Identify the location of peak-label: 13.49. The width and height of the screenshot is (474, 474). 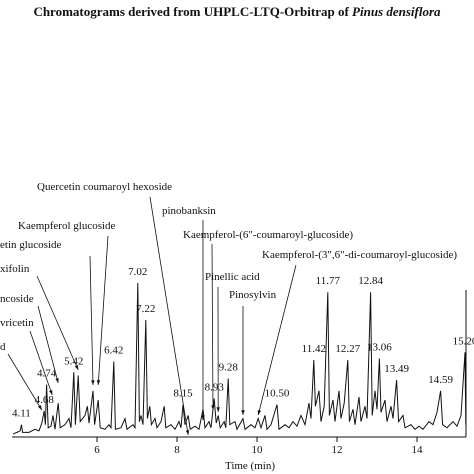
(396, 369).